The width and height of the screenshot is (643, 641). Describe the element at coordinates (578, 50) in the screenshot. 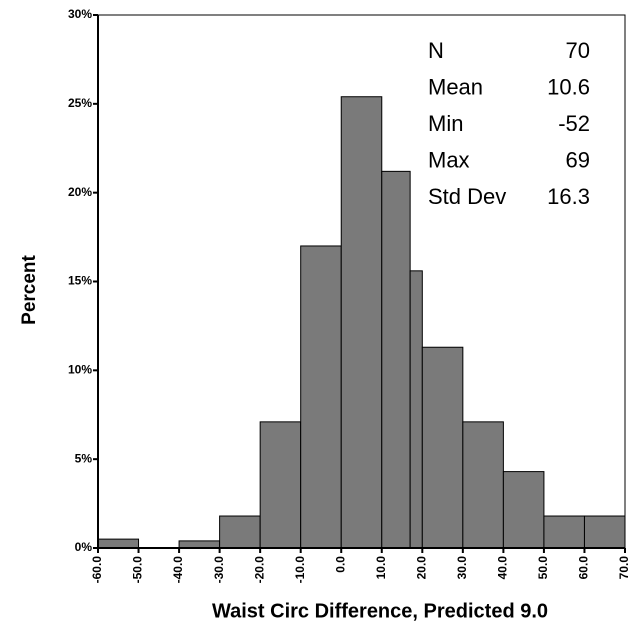

I see `stat-value: 70` at that location.